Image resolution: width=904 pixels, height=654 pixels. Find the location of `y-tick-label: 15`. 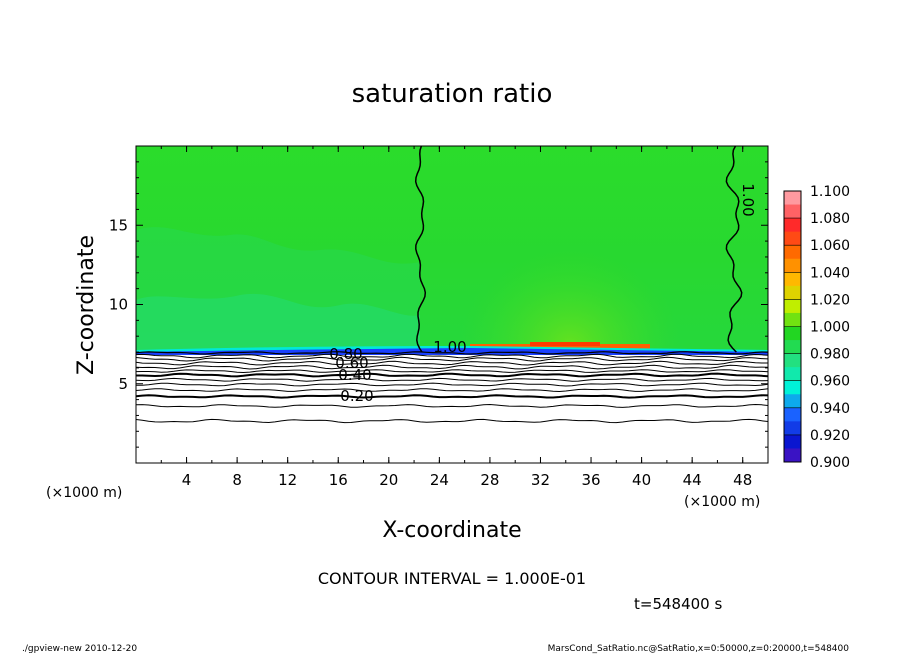

y-tick-label: 15 is located at coordinates (118, 225).